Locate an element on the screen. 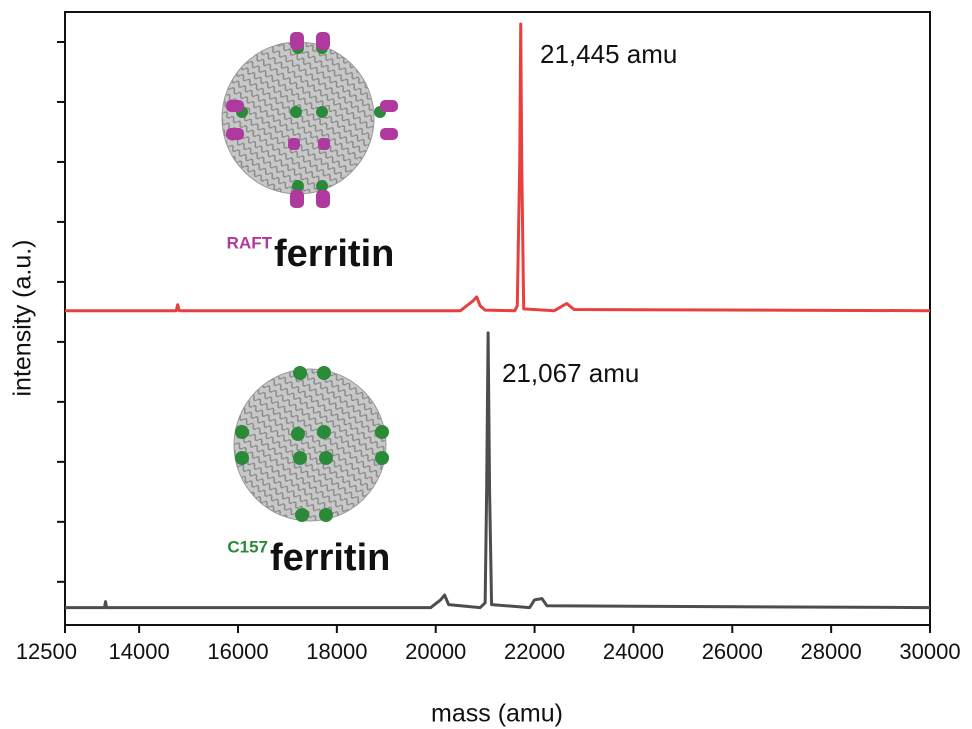 This screenshot has height=729, width=972. x-tick-label: 14000 is located at coordinates (139, 651).